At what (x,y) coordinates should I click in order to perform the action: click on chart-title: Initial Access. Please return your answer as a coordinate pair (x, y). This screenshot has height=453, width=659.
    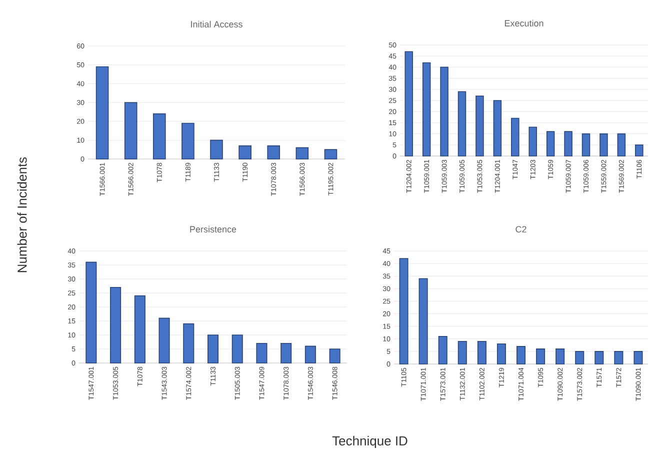
    Looking at the image, I should click on (216, 24).